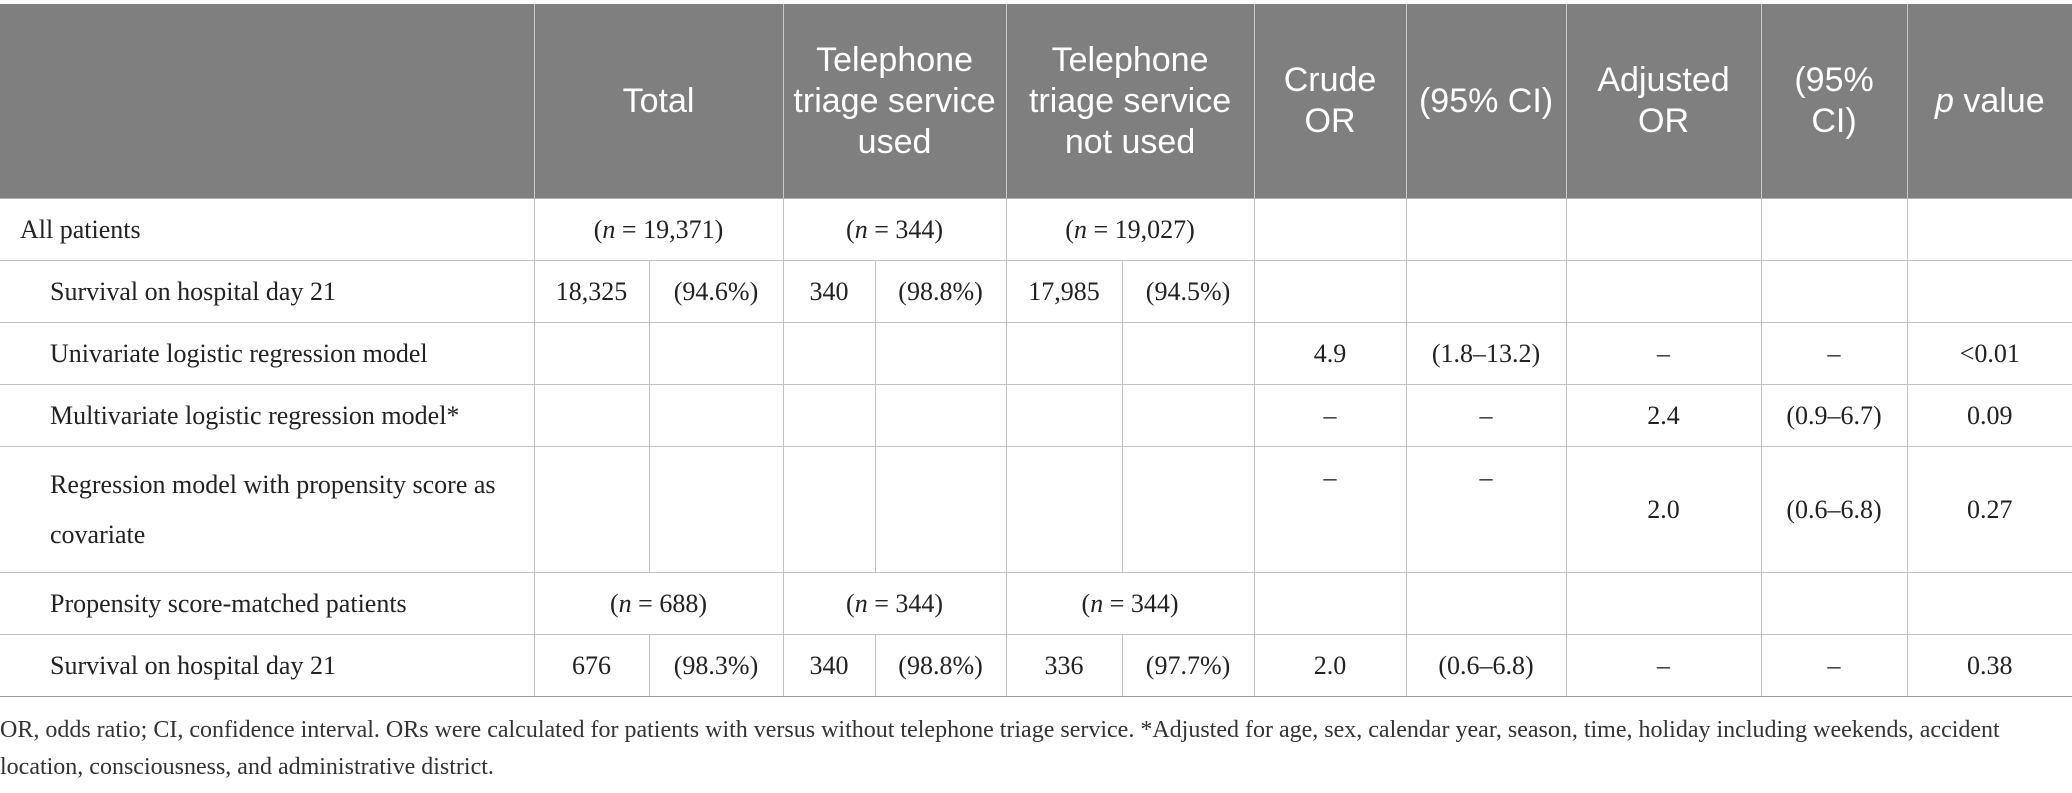 The height and width of the screenshot is (793, 2072). I want to click on p-value-cell: 0.09, so click(1989, 415).